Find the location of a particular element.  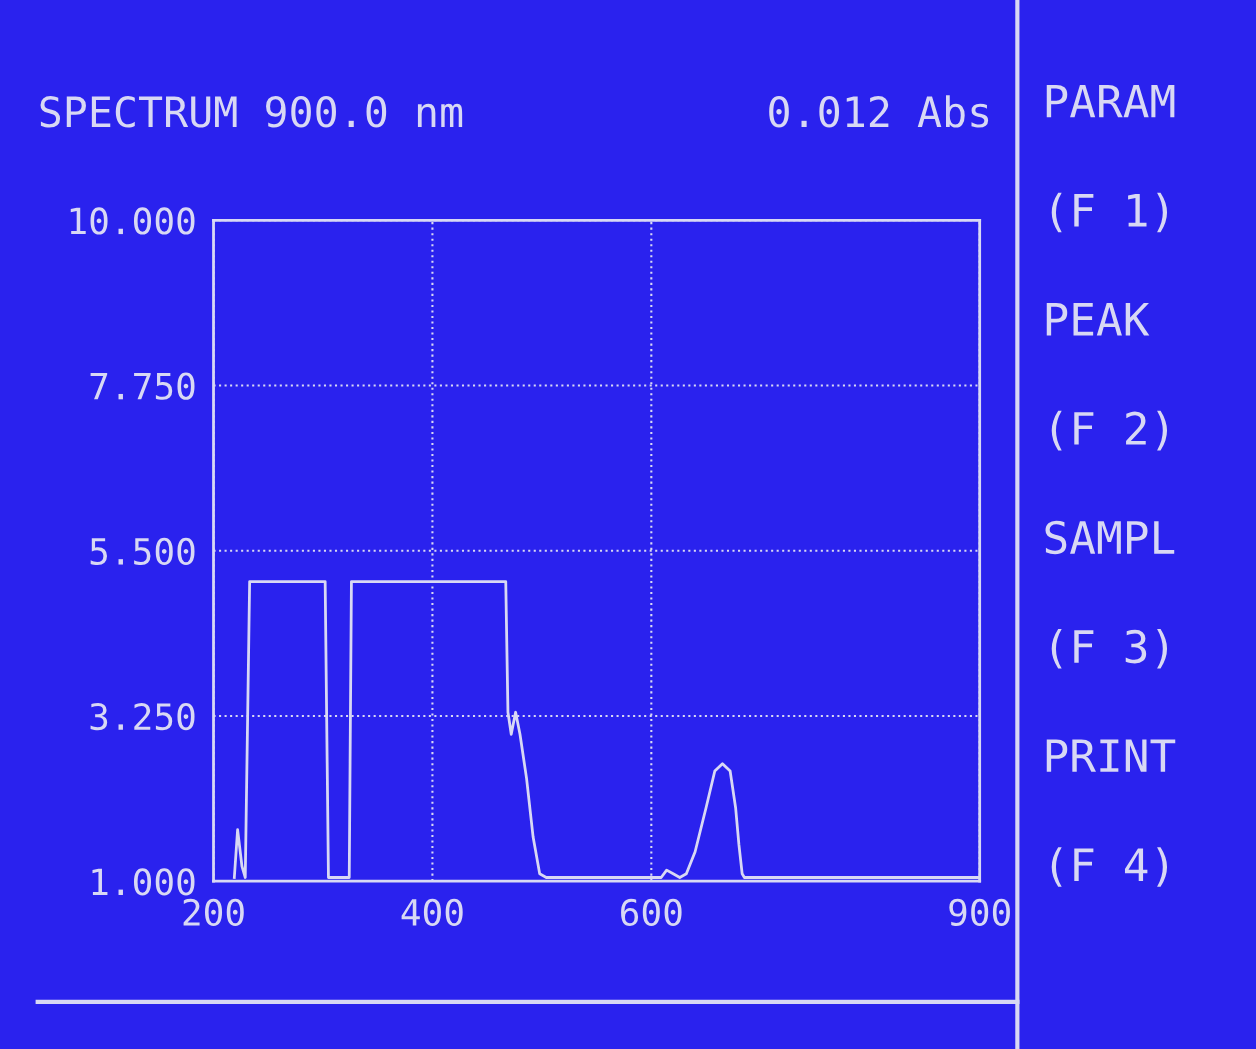

text: SAMPL is located at coordinates (1110, 537).